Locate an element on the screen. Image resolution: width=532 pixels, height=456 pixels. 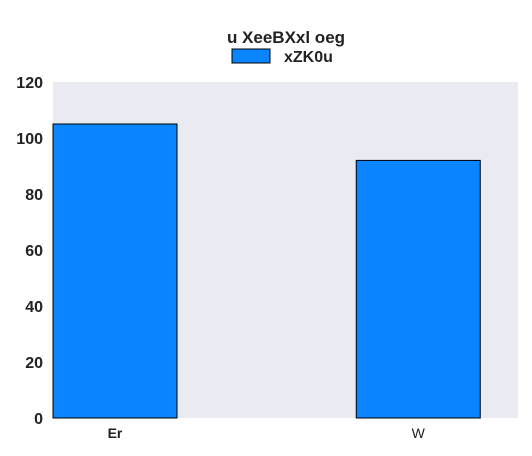
y-axis: 0 20 40 60 80 100 120 is located at coordinates (29, 251).